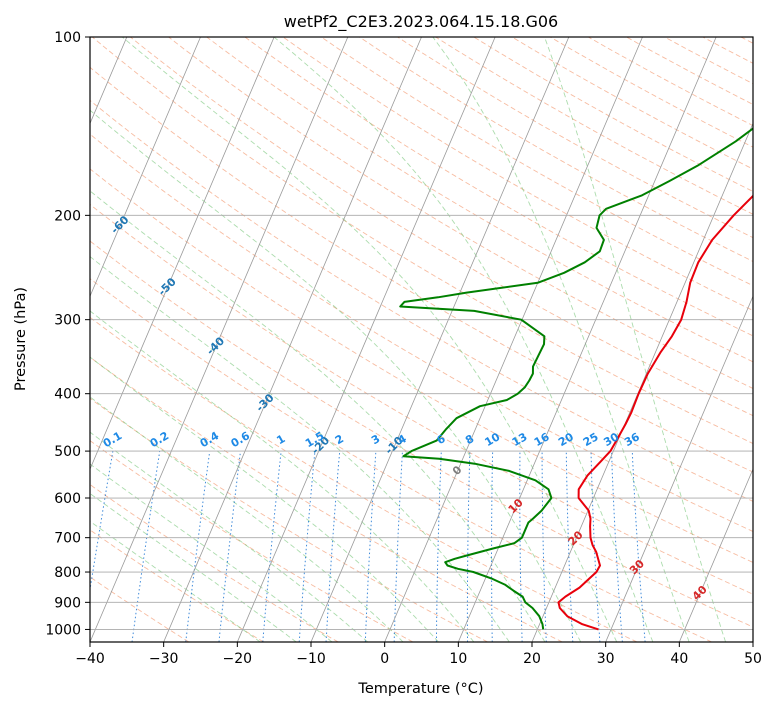 This screenshot has width=775, height=708. What do you see at coordinates (67, 539) in the screenshot?
I see `y-tick-label: 700` at bounding box center [67, 539].